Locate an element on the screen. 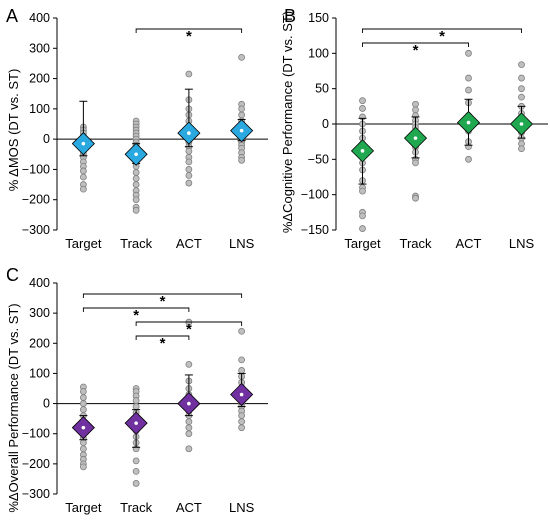  y-tick-label: −200 is located at coordinates (36, 200).